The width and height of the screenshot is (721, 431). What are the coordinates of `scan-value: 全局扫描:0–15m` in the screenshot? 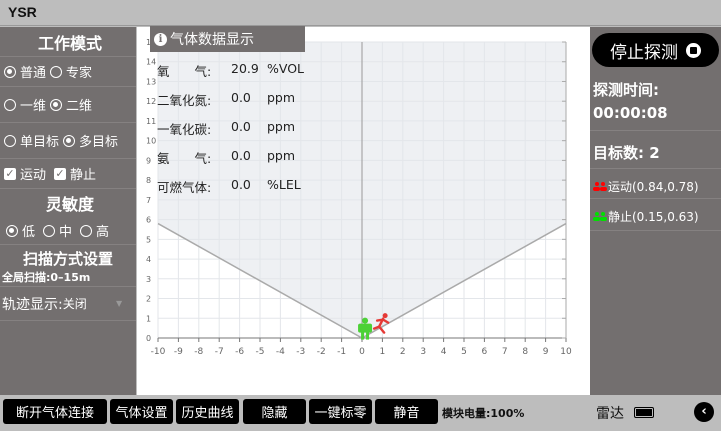 It's located at (46, 277).